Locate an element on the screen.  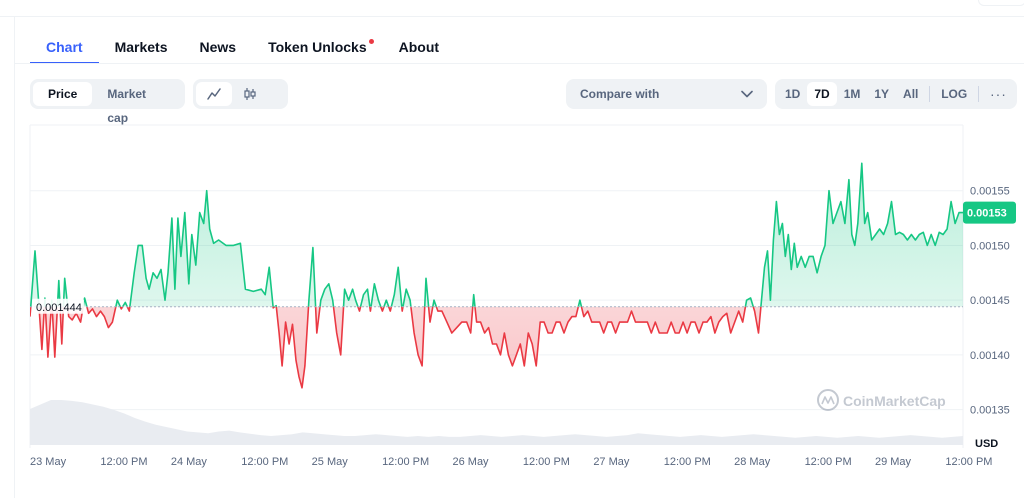
compare-with-dropdown: Compare with is located at coordinates (666, 94).